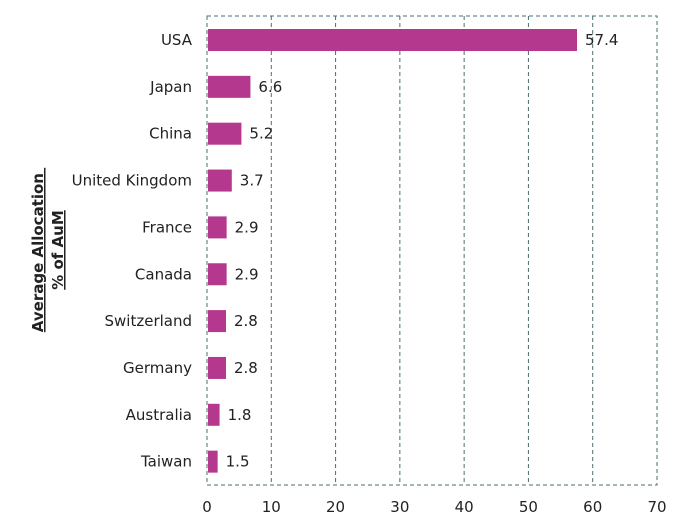  Describe the element at coordinates (434, 507) in the screenshot. I see `x-tick-labels: 0 10 20 30 40 50 60 70` at that location.